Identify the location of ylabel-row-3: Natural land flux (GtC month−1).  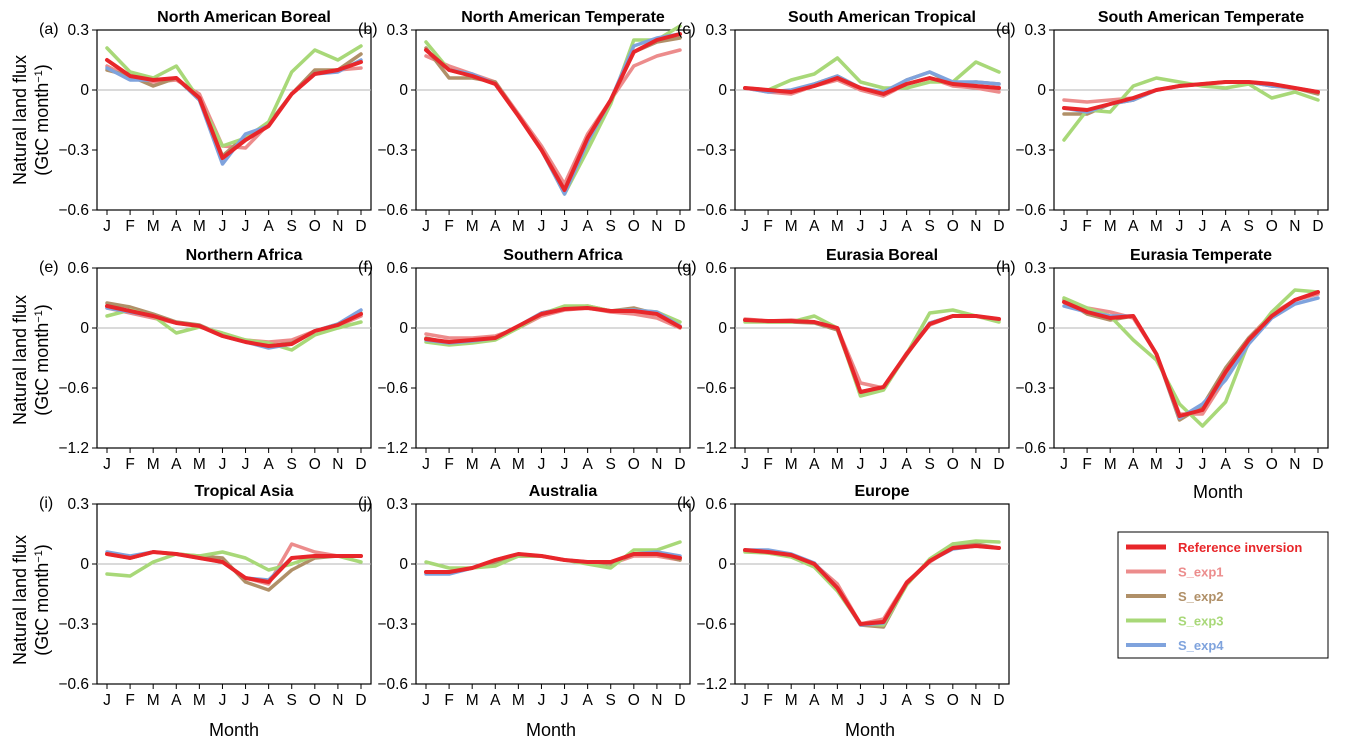
(31, 600).